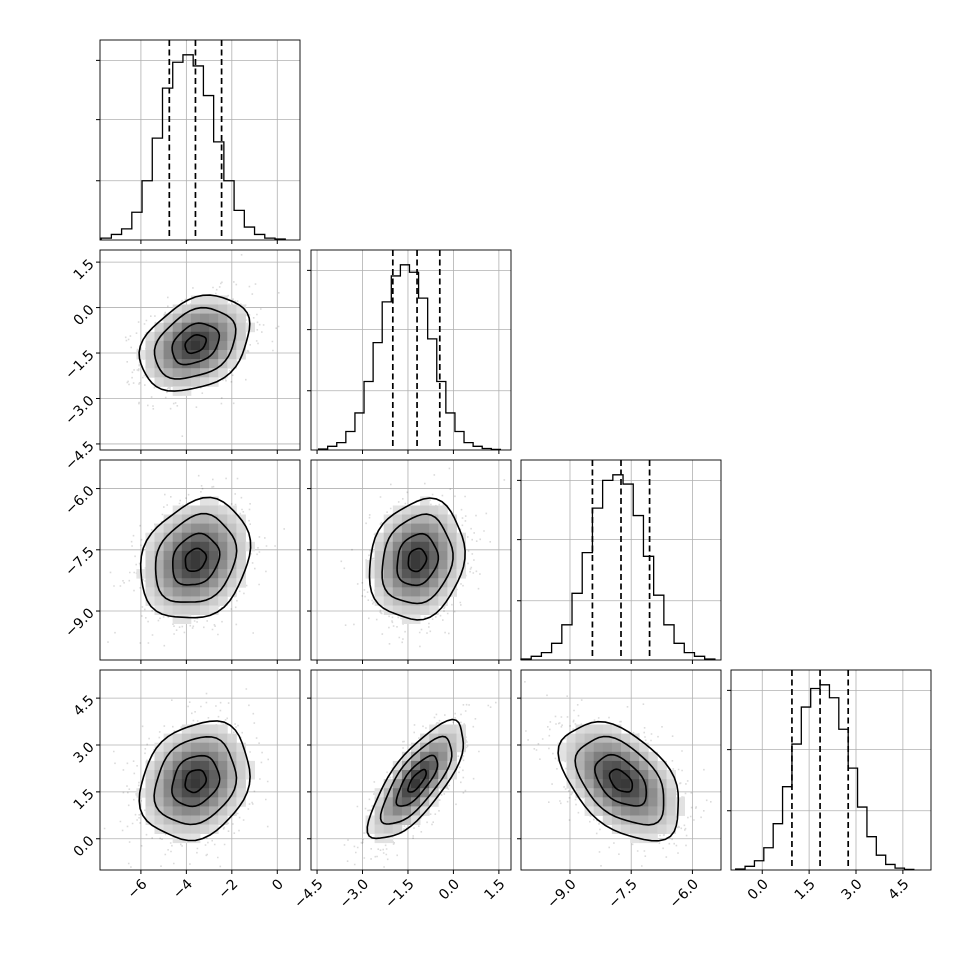 Image resolution: width=970 pixels, height=970 pixels. I want to click on x-tick-label-0-2: −2, so click(229, 889).